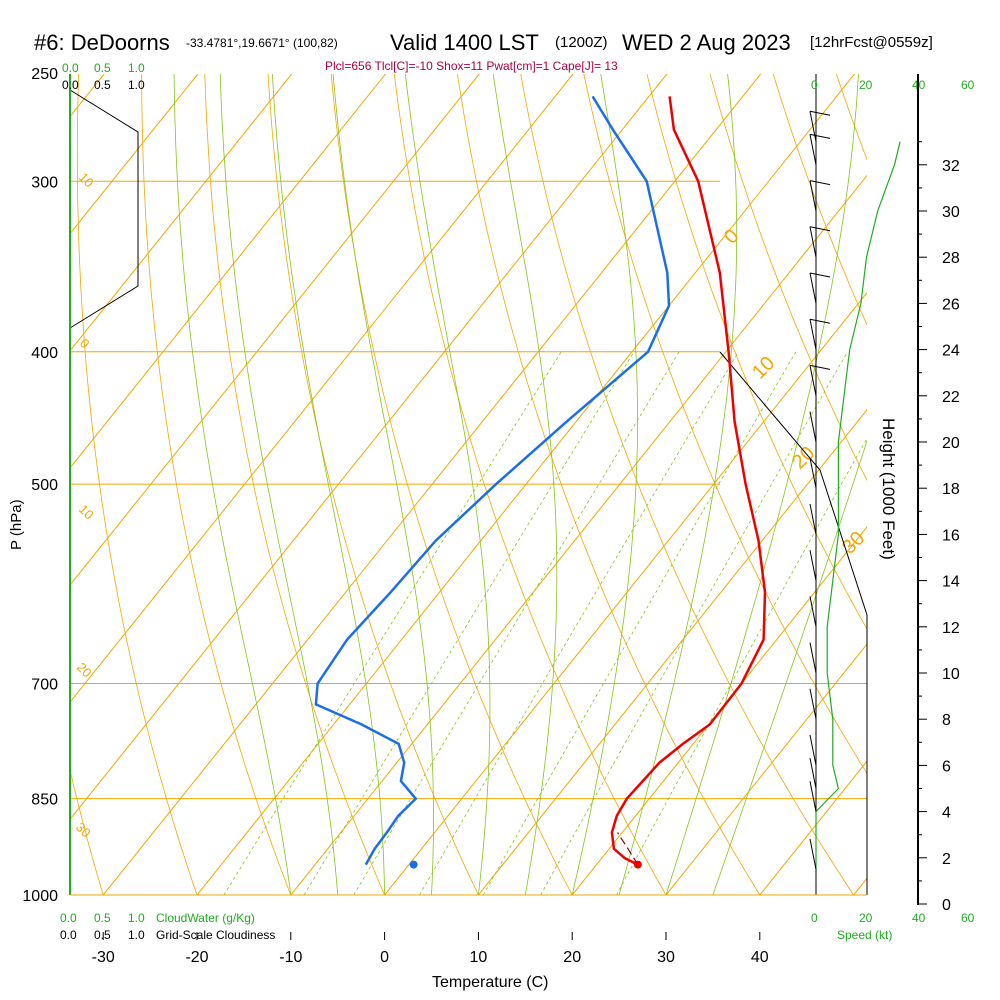  I want to click on pressure-axis: 250 300 400 500 700 850 1000, so click(40, 485).